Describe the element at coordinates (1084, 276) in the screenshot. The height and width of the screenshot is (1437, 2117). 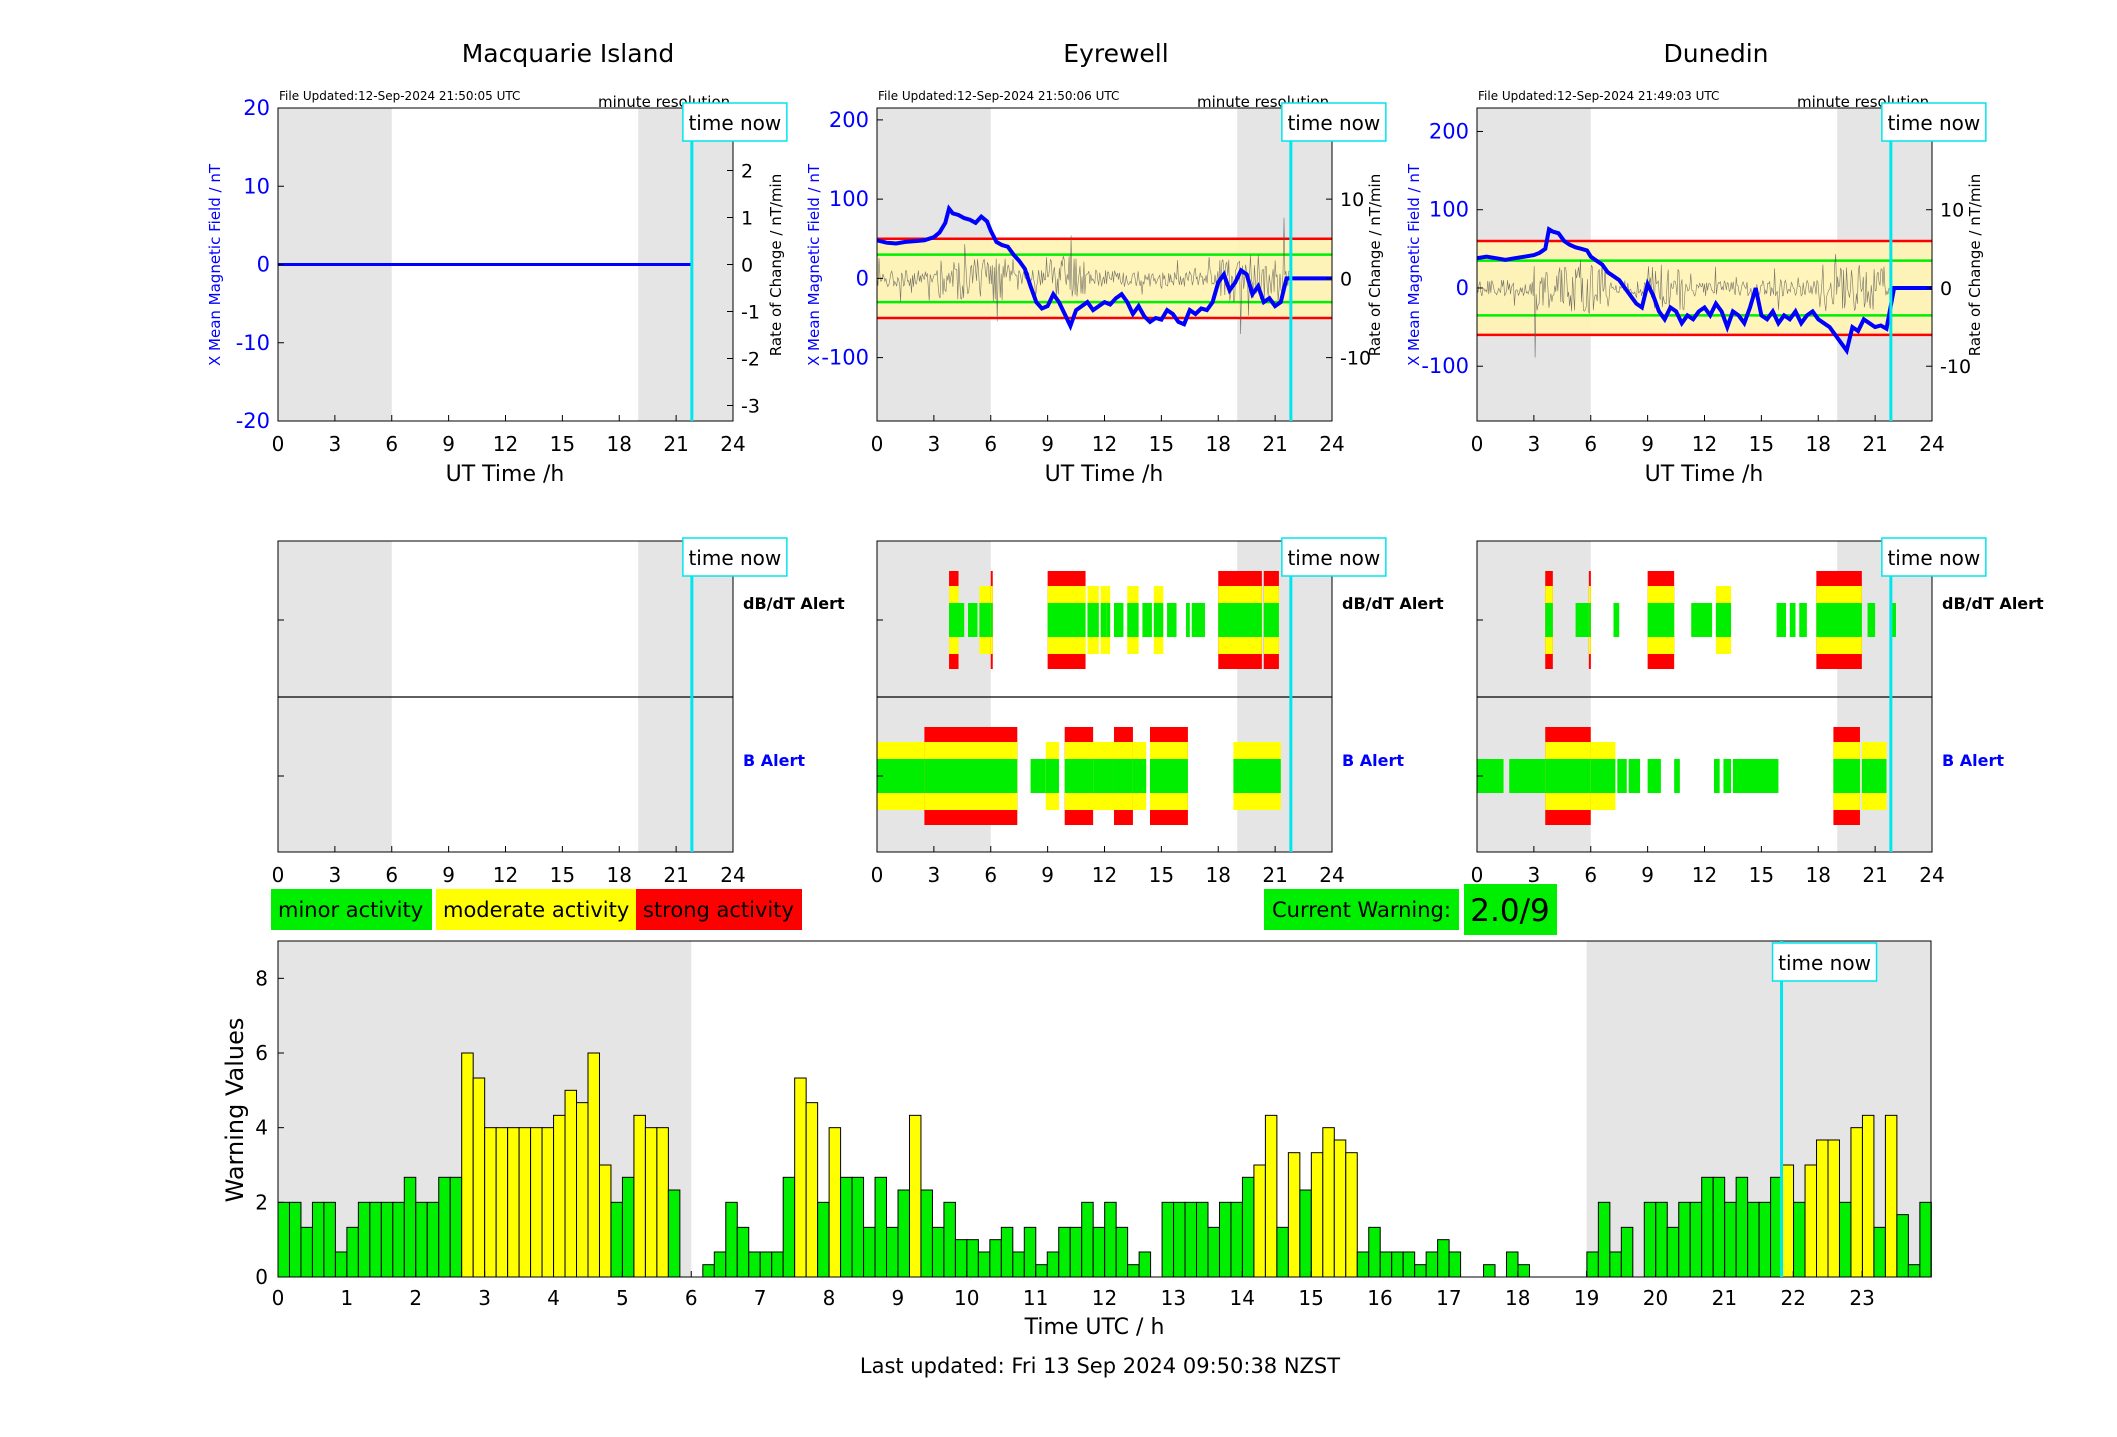
I see `rate-of-change-trace` at that location.